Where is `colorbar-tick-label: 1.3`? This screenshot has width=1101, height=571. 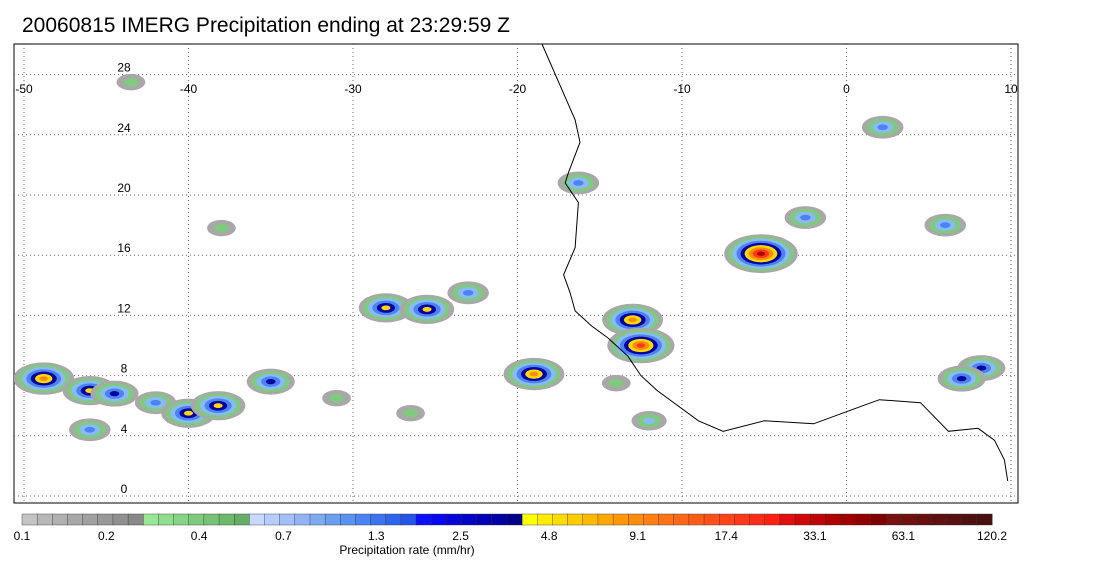
colorbar-tick-label: 1.3 is located at coordinates (376, 536).